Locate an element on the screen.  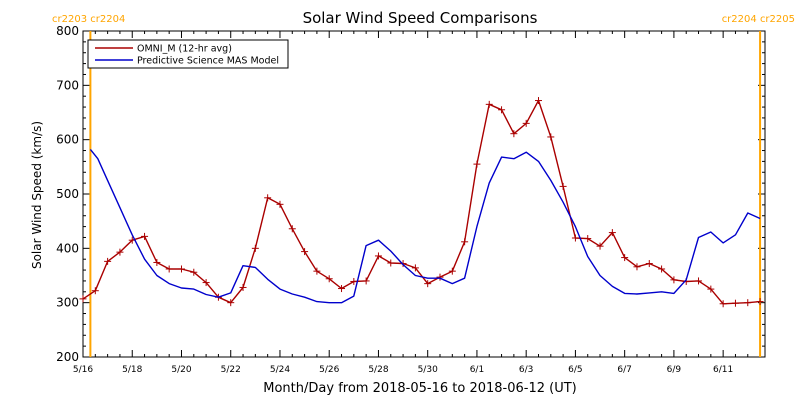
x-tick-label: 6/3 is located at coordinates (526, 370).